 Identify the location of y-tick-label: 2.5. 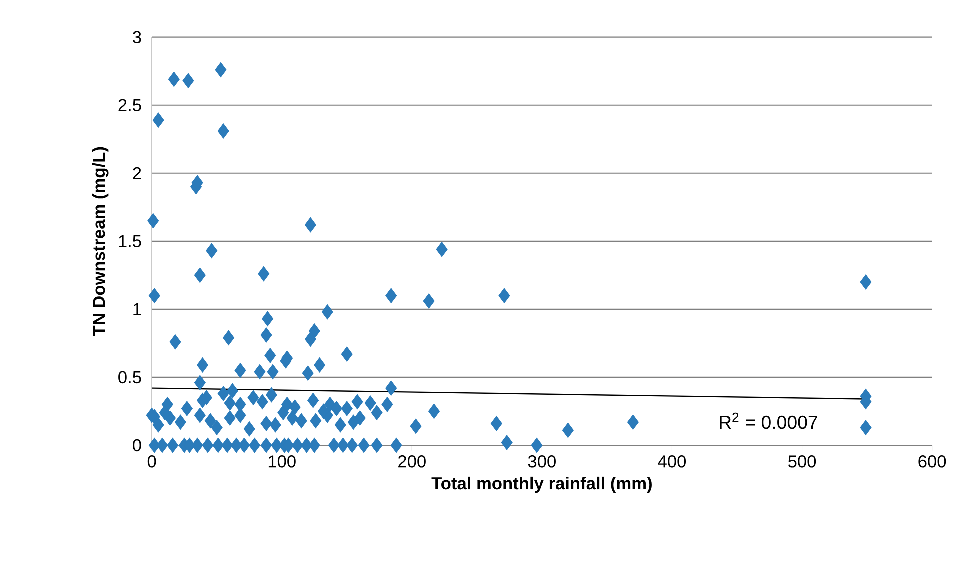
(130, 105).